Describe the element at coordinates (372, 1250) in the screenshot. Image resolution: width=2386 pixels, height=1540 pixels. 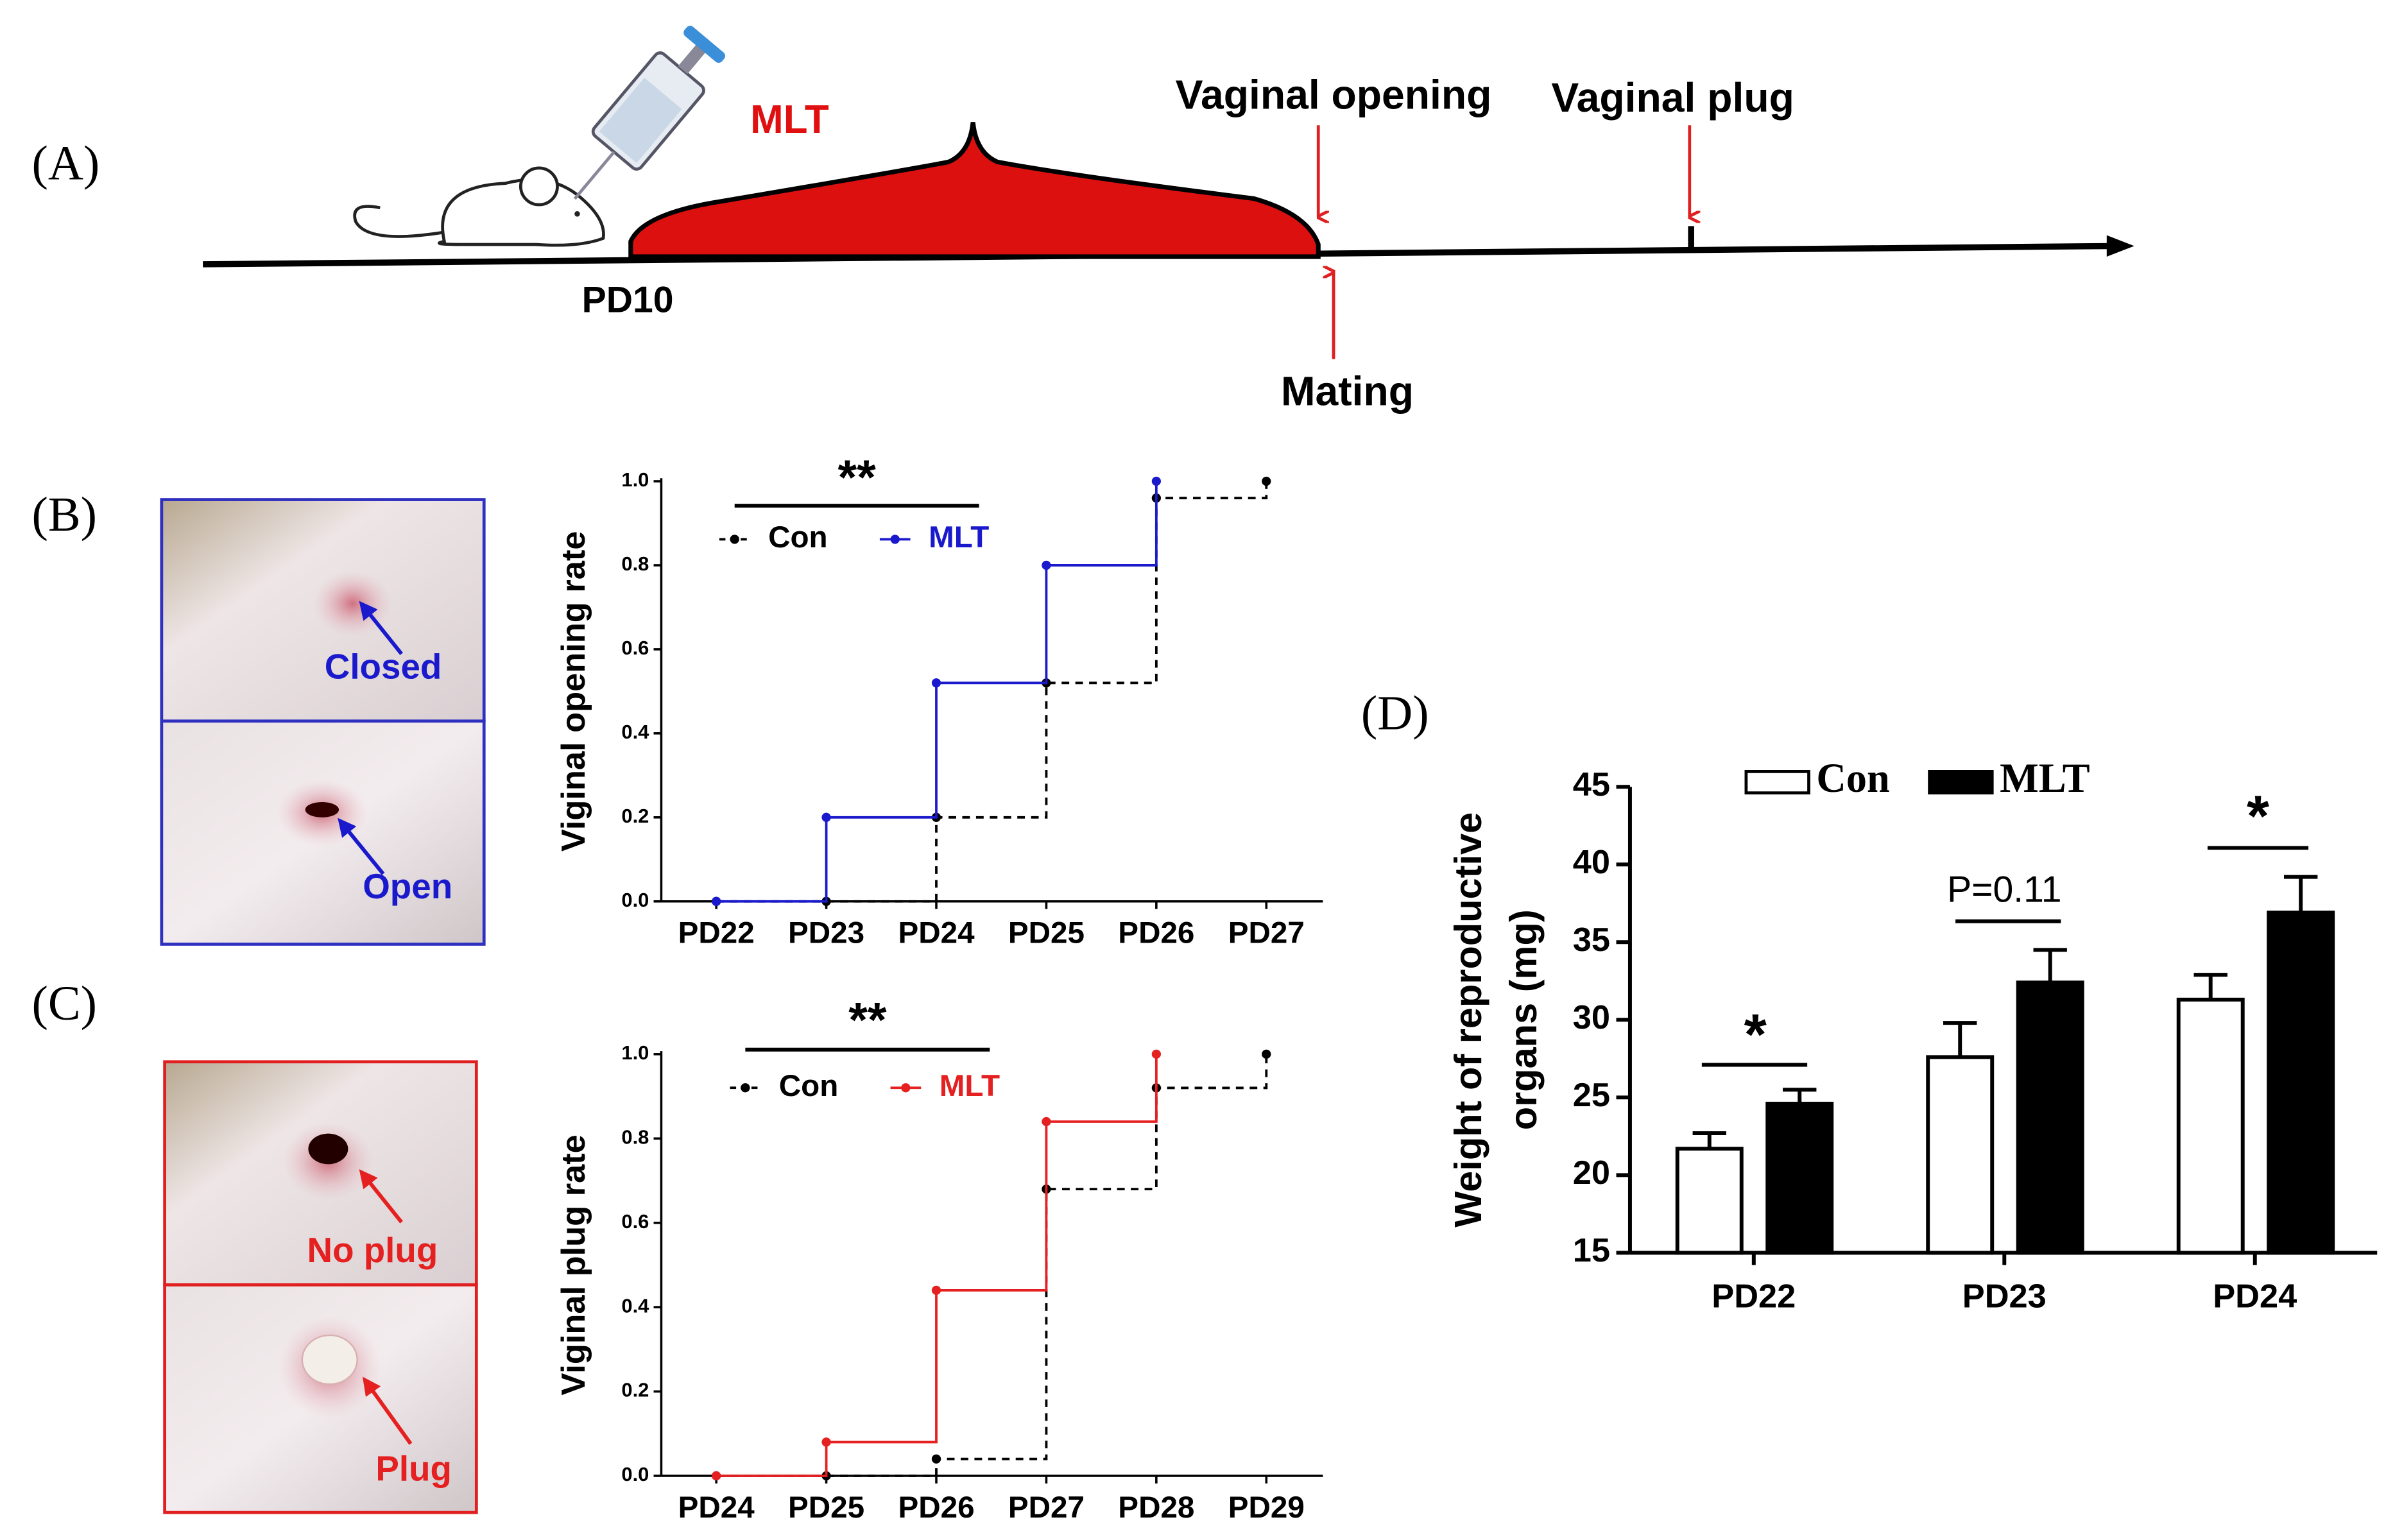
I see `photo-label: No plug` at that location.